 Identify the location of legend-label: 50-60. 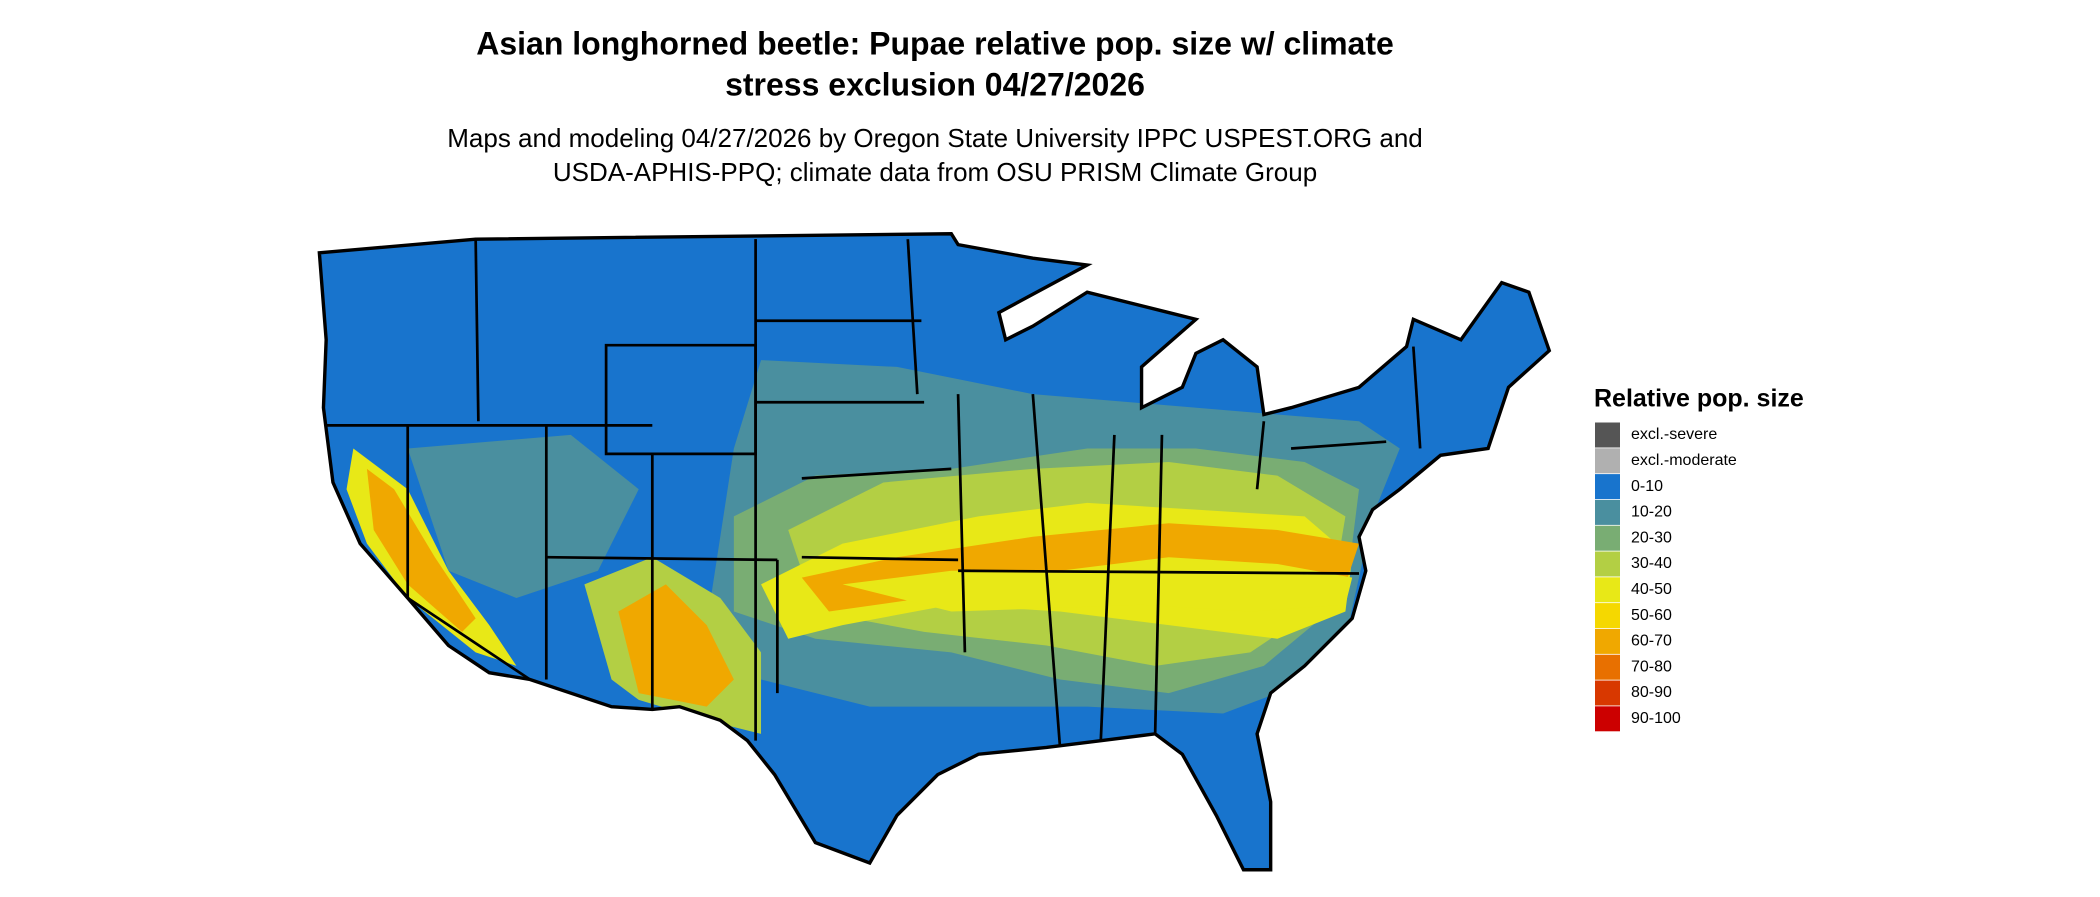
(1651, 615).